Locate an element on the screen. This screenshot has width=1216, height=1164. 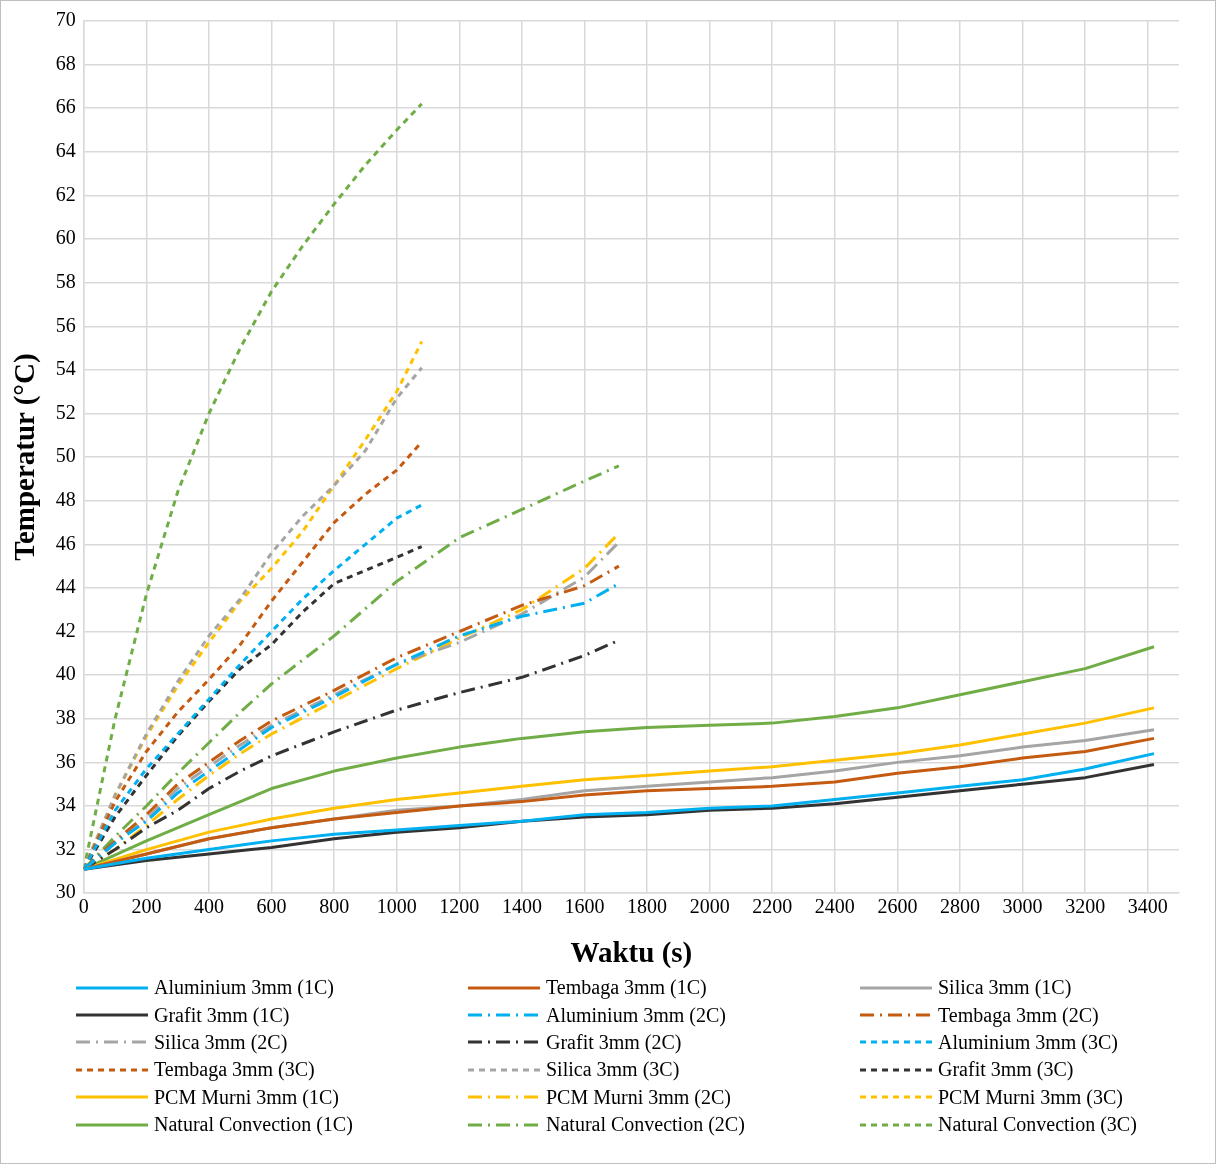
y-tick-label: 50 is located at coordinates (65, 455).